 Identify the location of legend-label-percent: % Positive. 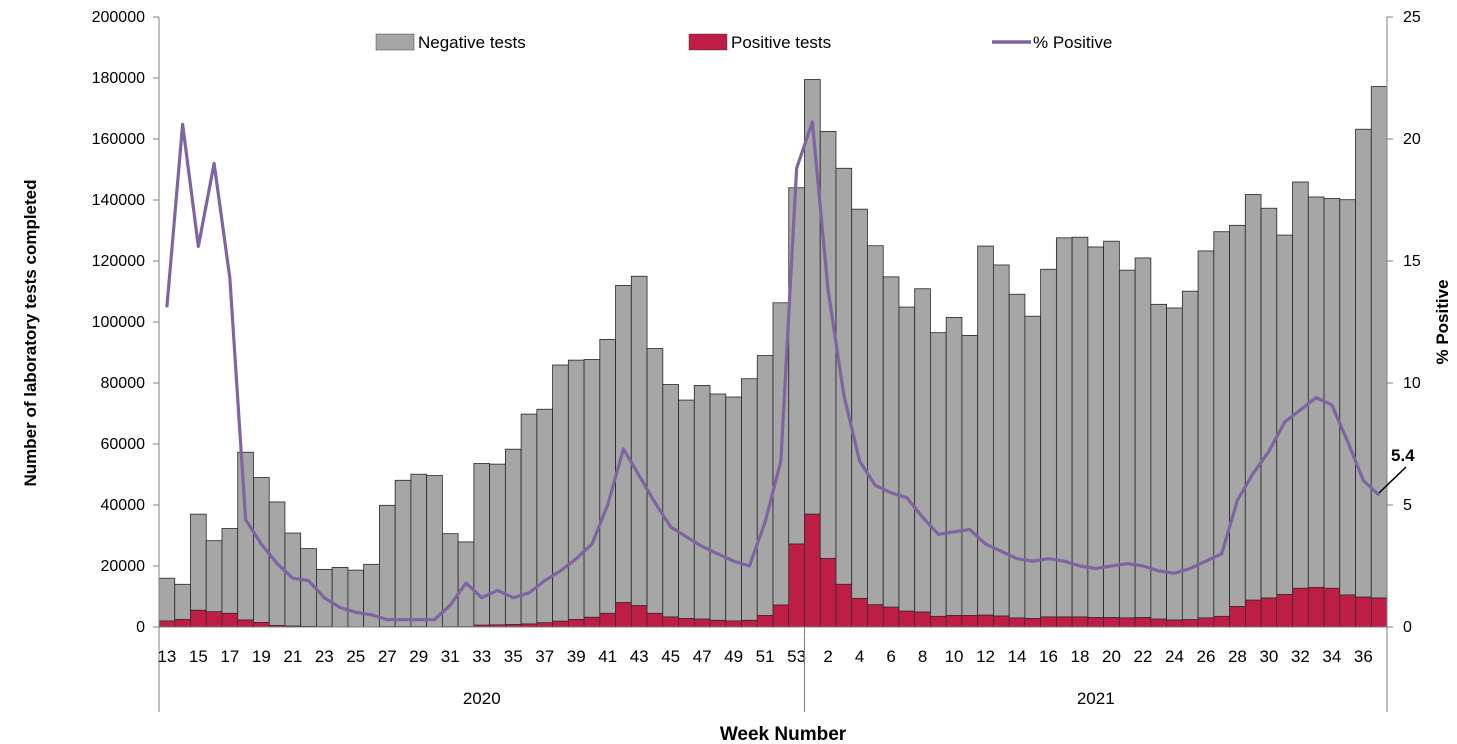
(1072, 42).